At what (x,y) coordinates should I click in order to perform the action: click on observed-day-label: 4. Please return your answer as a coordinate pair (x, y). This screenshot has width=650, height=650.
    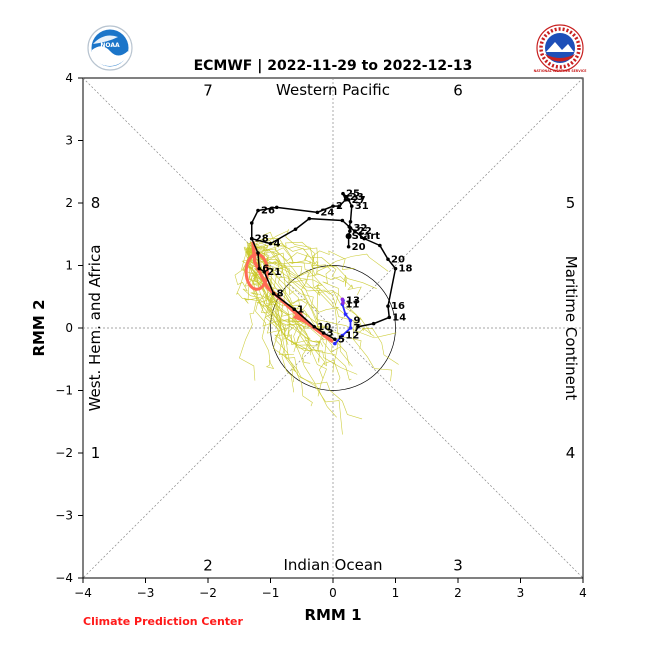
    Looking at the image, I should click on (277, 244).